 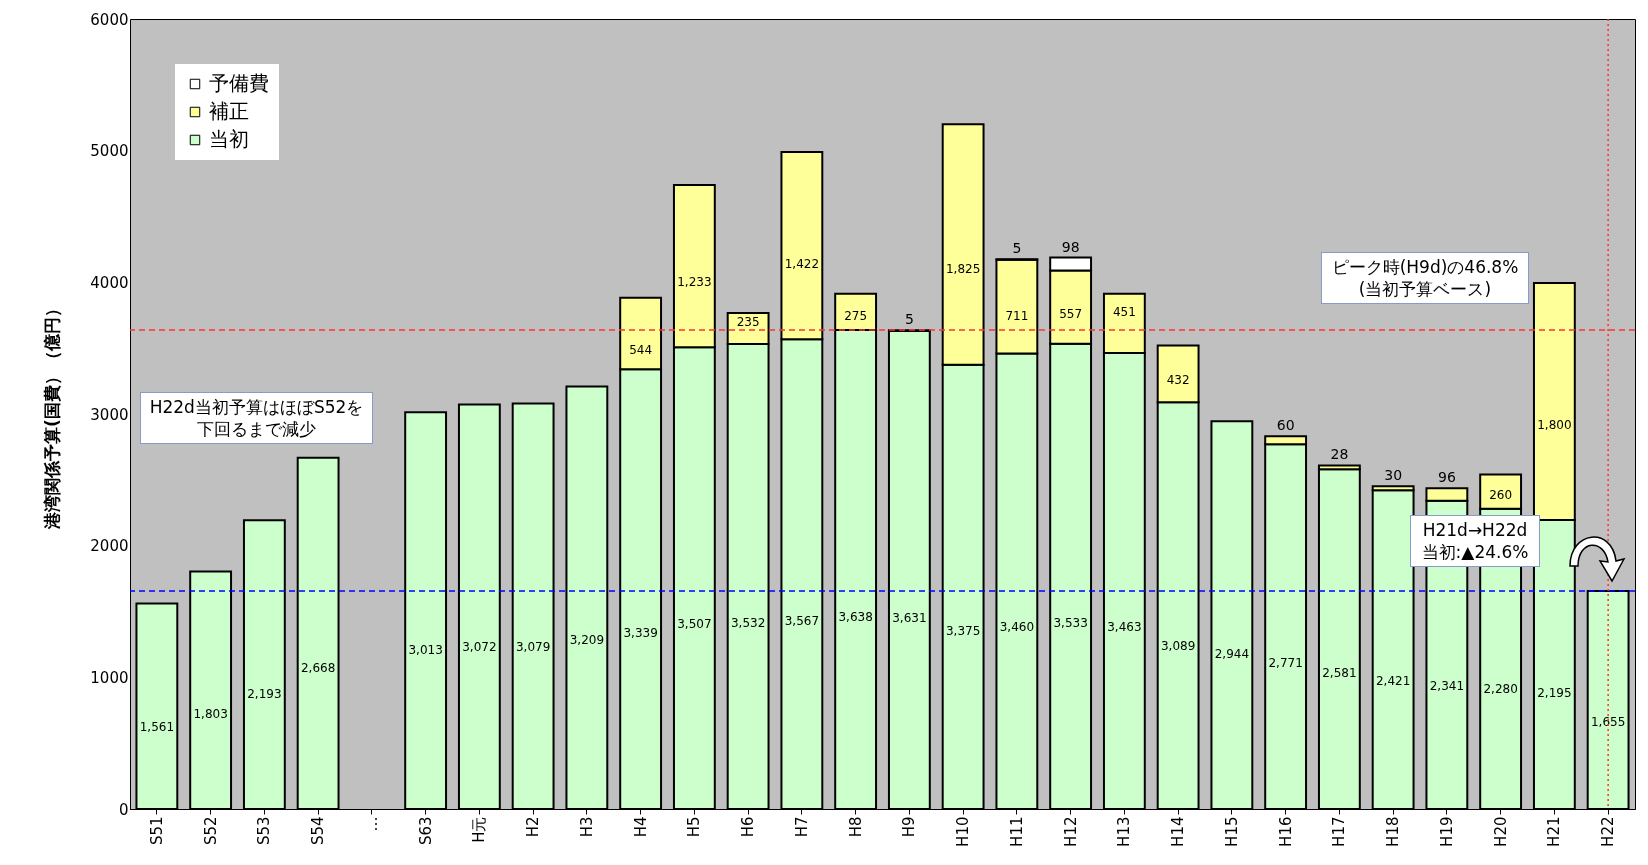 I want to click on data-label: 96, so click(x=1446, y=477).